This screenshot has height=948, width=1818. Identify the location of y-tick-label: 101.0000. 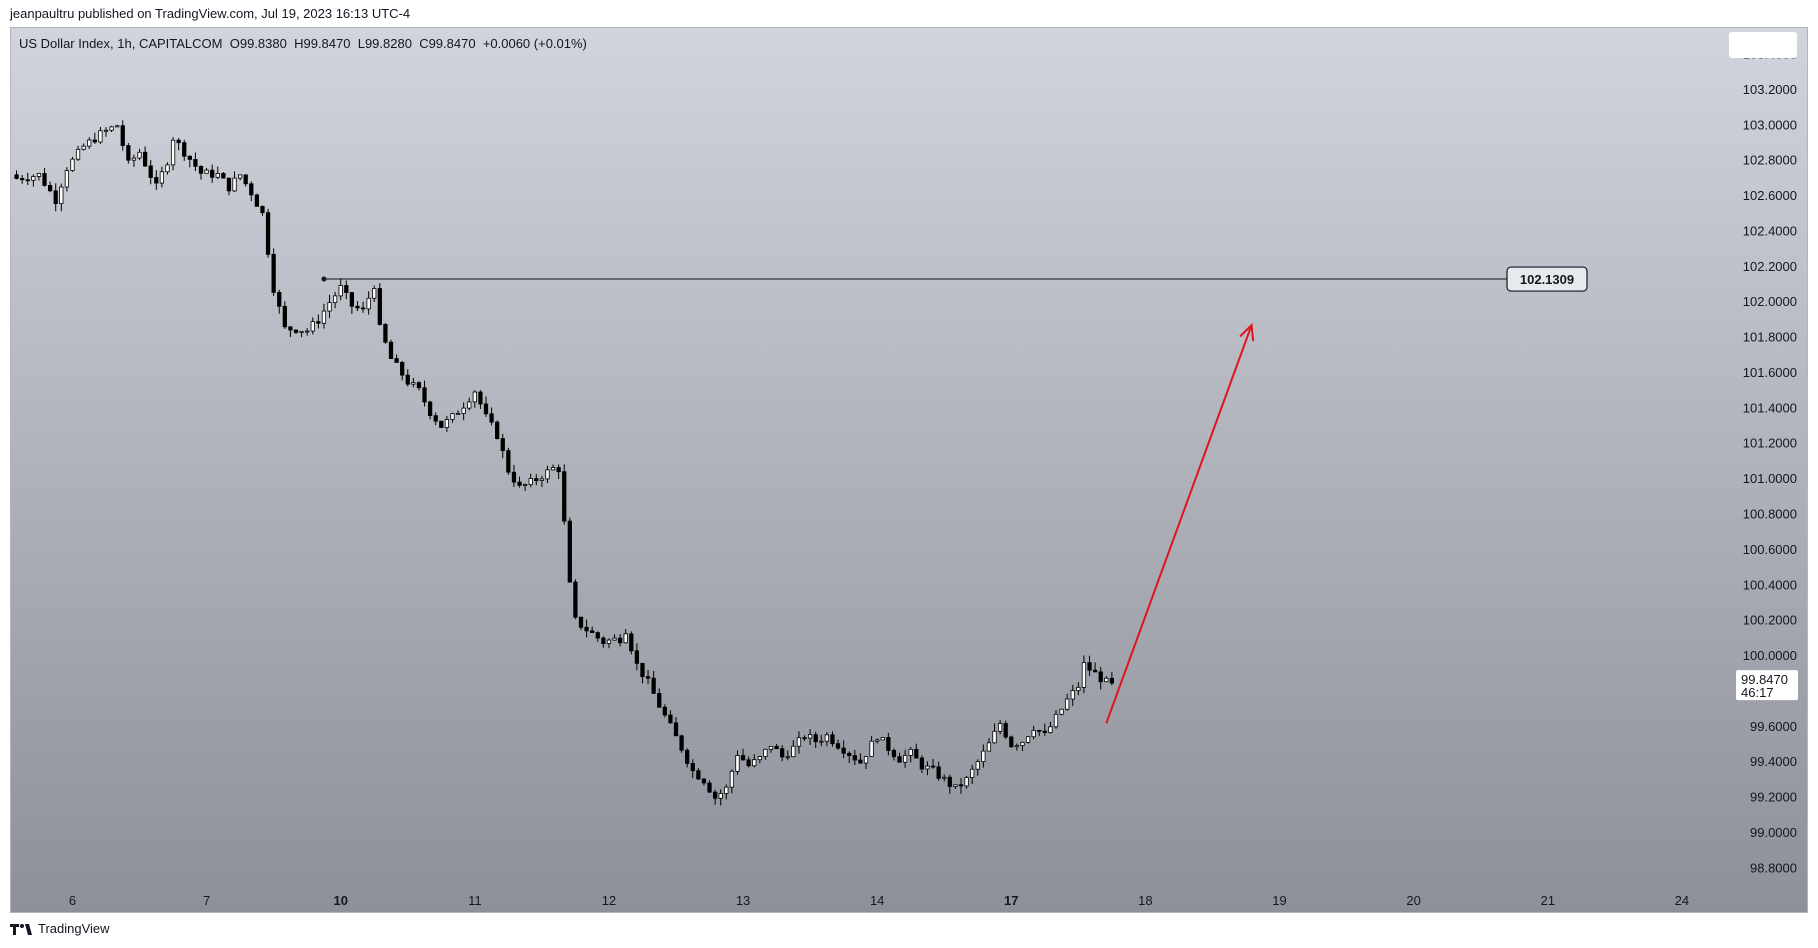
(1770, 478).